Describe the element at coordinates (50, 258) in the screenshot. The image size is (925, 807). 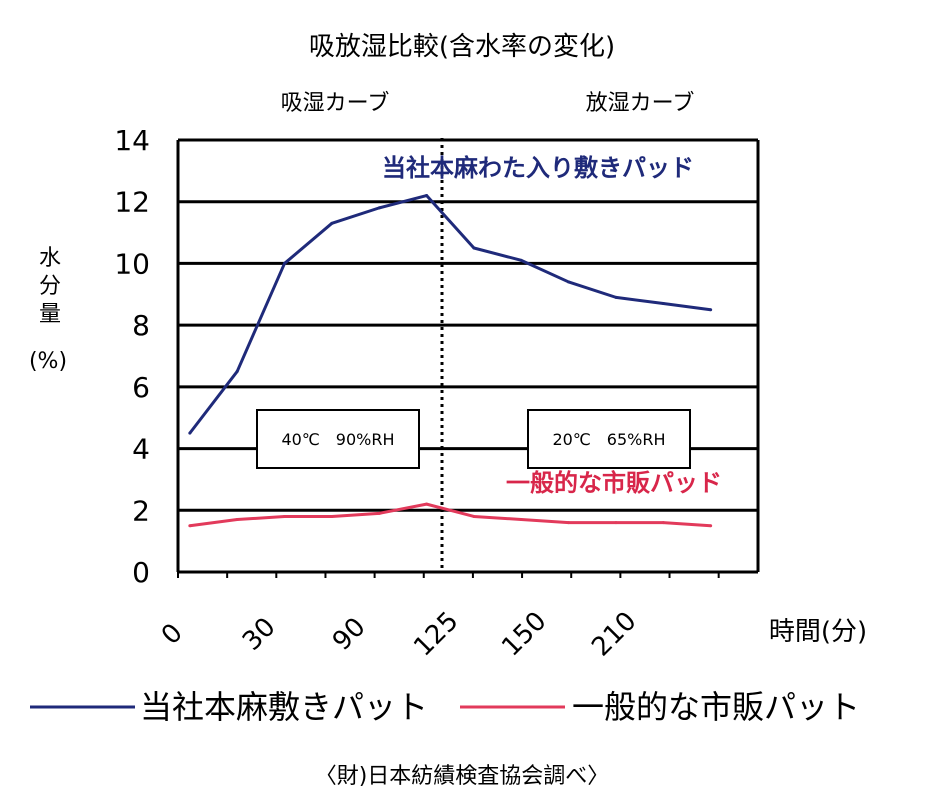
I see `y-label-char: 水` at that location.